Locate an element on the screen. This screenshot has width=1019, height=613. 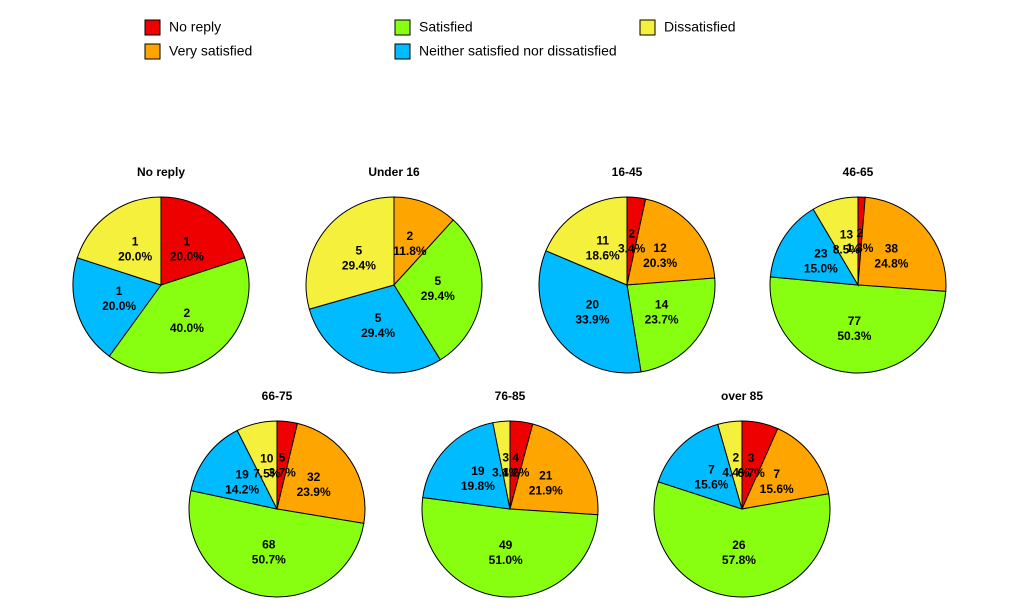
percent-label: 8.5% is located at coordinates (847, 250).